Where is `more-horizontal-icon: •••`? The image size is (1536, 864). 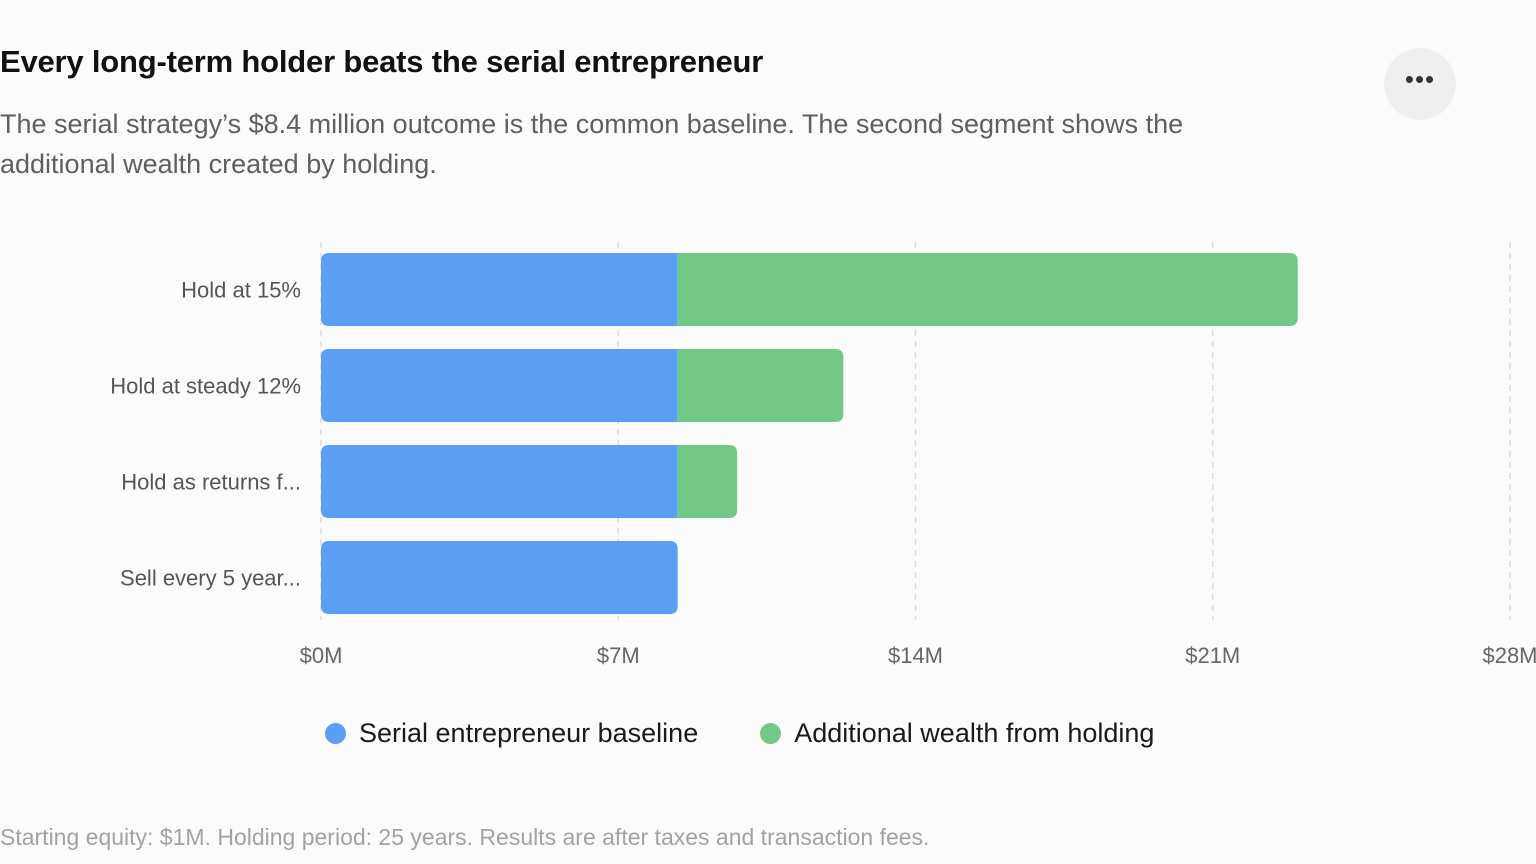 more-horizontal-icon: ••• is located at coordinates (1420, 79).